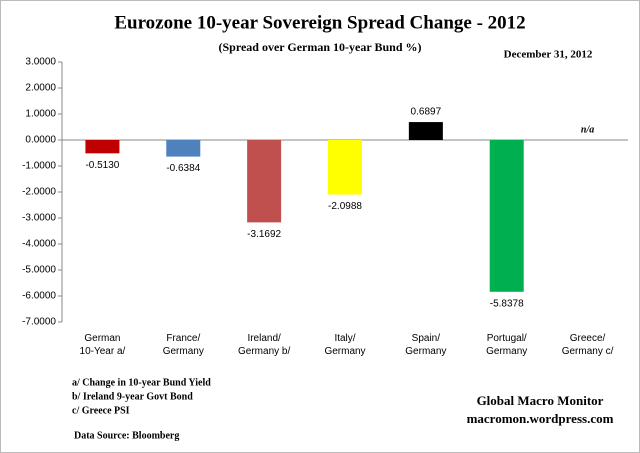  Describe the element at coordinates (40, 140) in the screenshot. I see `y-tick-label: 0.0000` at that location.